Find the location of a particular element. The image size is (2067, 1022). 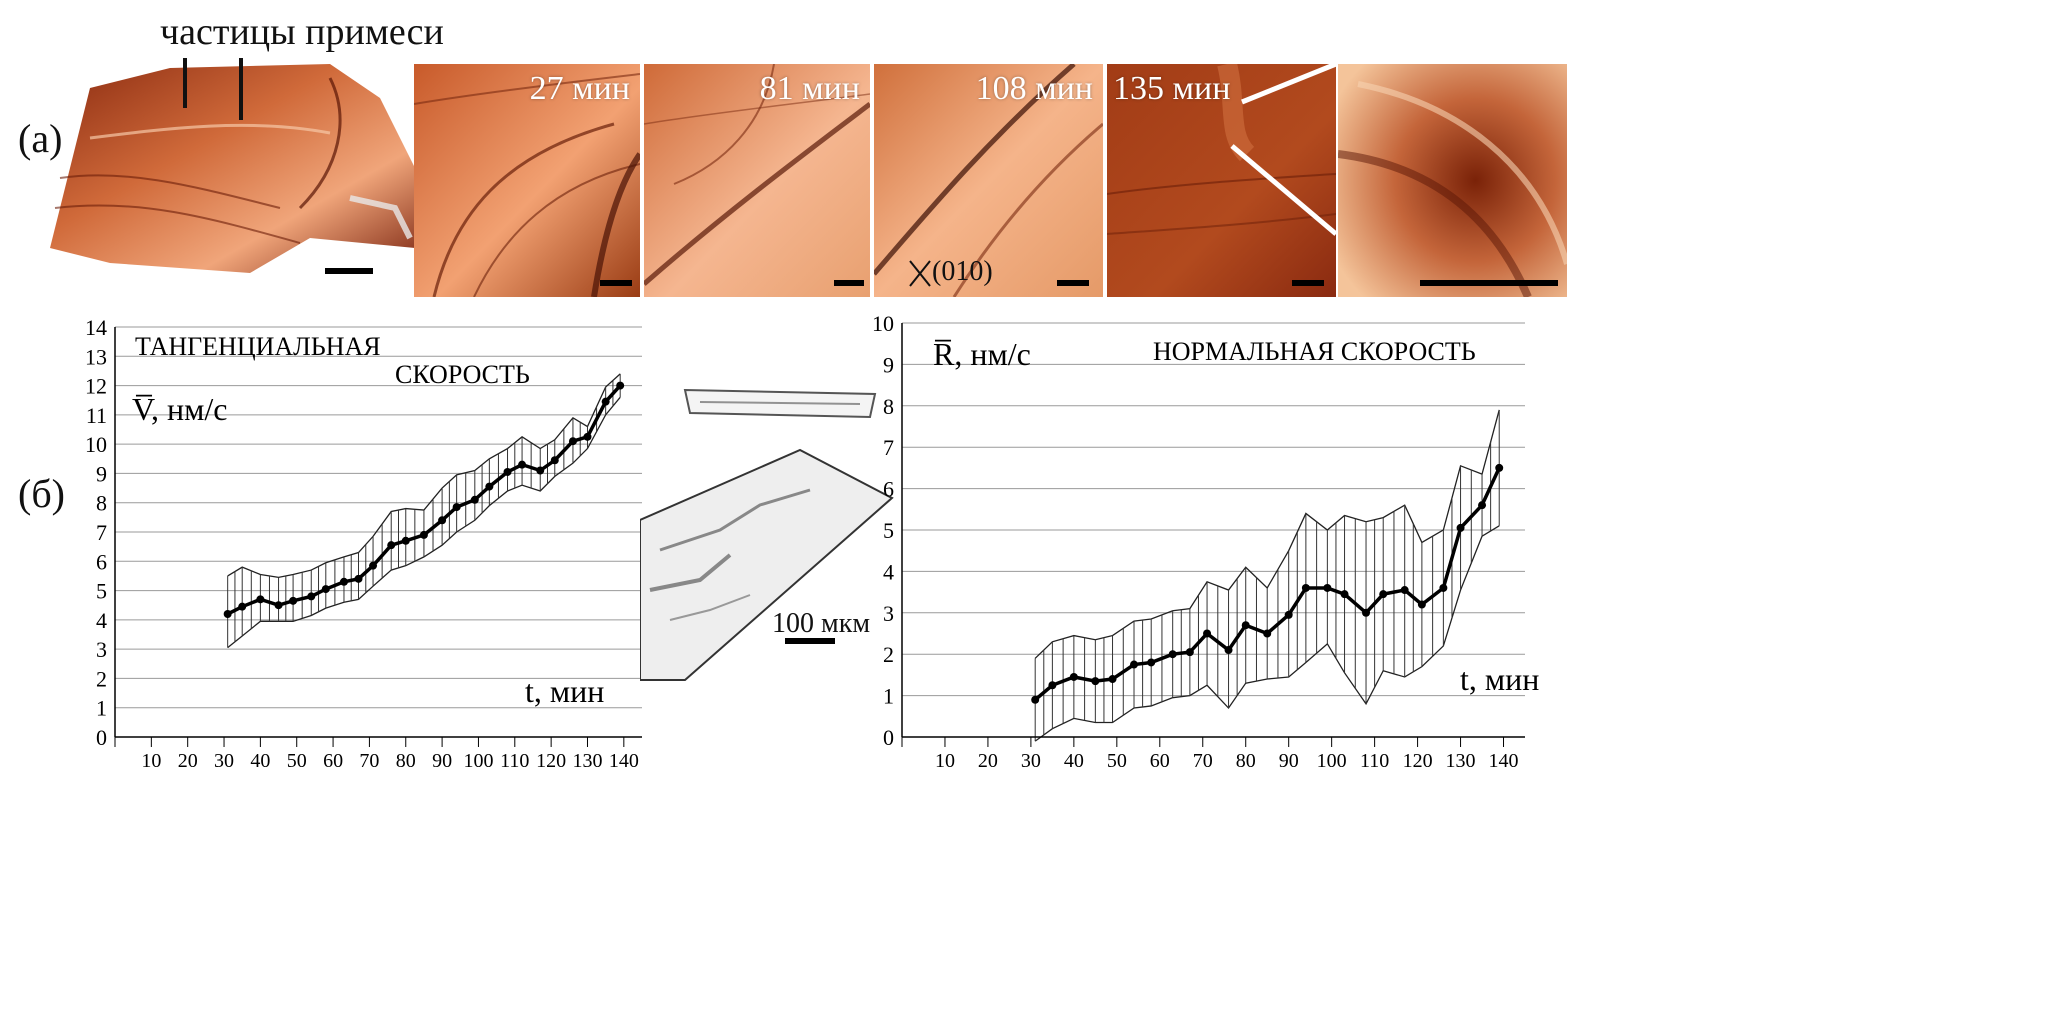

scale-bar-zoom is located at coordinates (1489, 283).